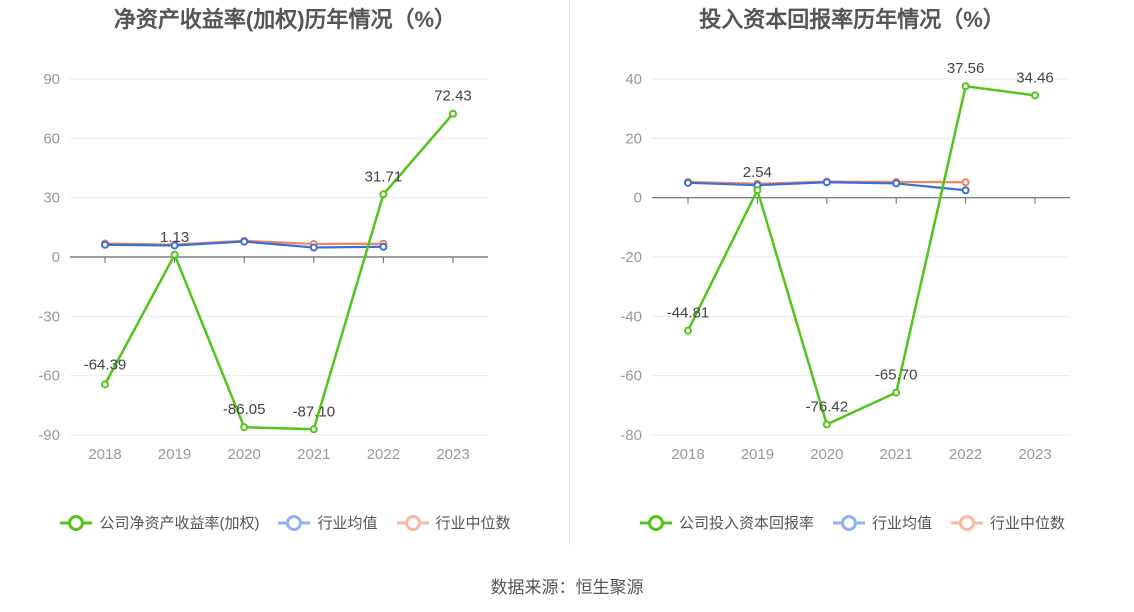  What do you see at coordinates (51, 138) in the screenshot?
I see `y-tick-label: 60` at bounding box center [51, 138].